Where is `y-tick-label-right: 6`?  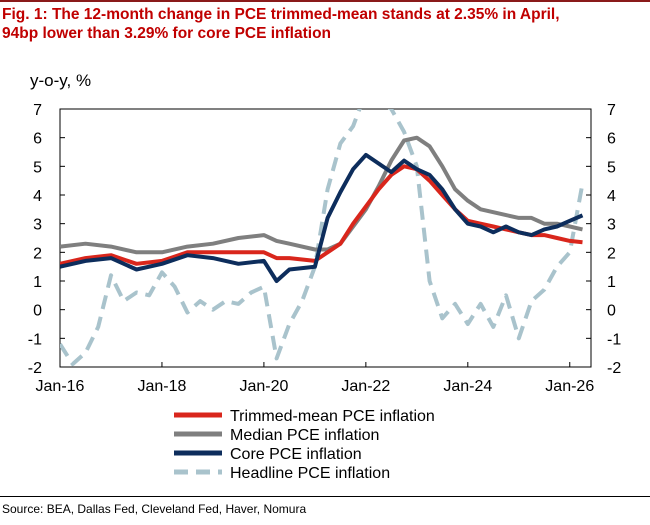
y-tick-label-right: 6 is located at coordinates (611, 139).